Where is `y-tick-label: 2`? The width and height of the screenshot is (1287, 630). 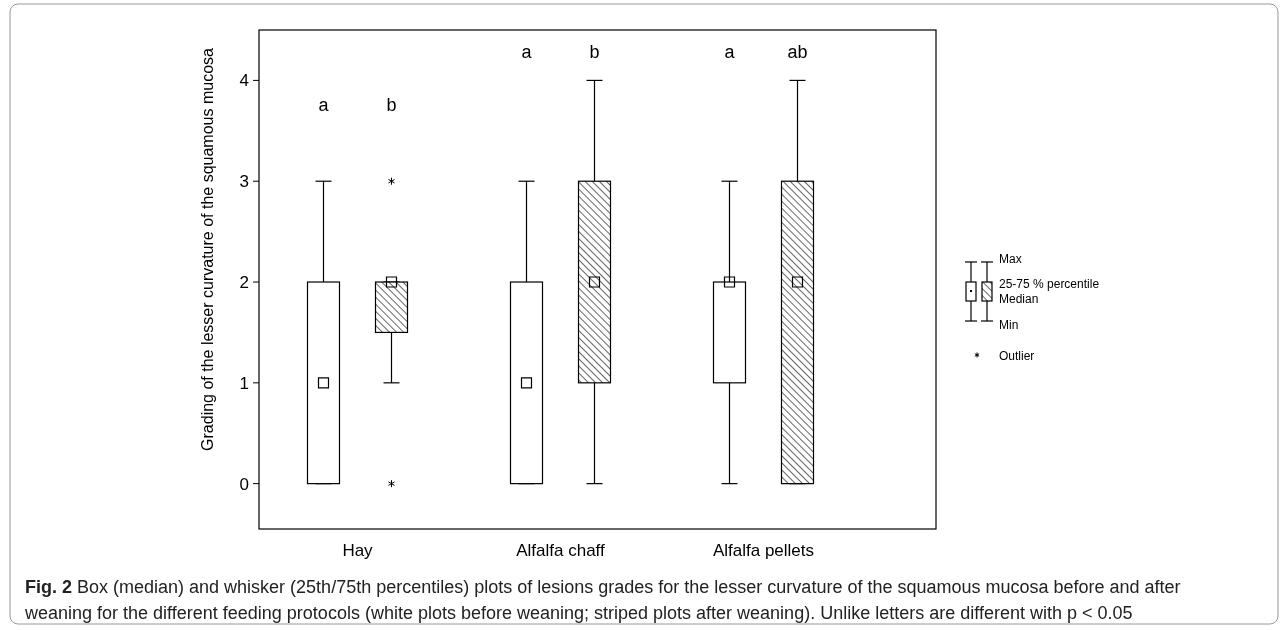 y-tick-label: 2 is located at coordinates (244, 283).